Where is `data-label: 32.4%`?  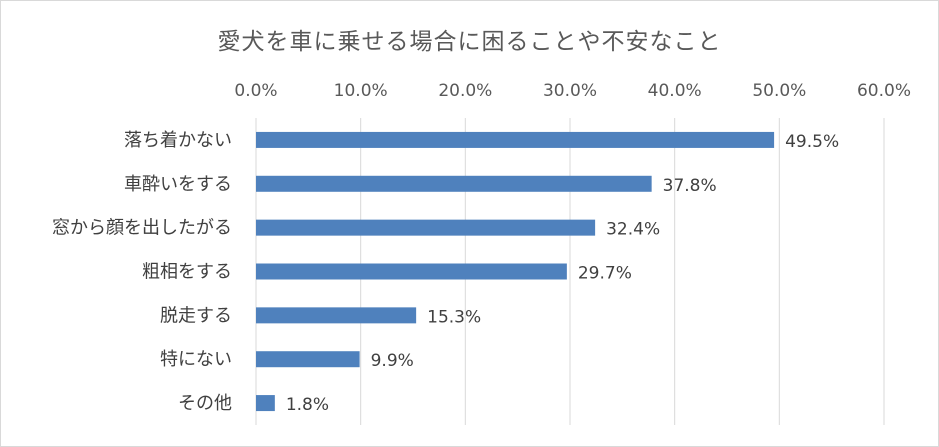 data-label: 32.4% is located at coordinates (633, 230).